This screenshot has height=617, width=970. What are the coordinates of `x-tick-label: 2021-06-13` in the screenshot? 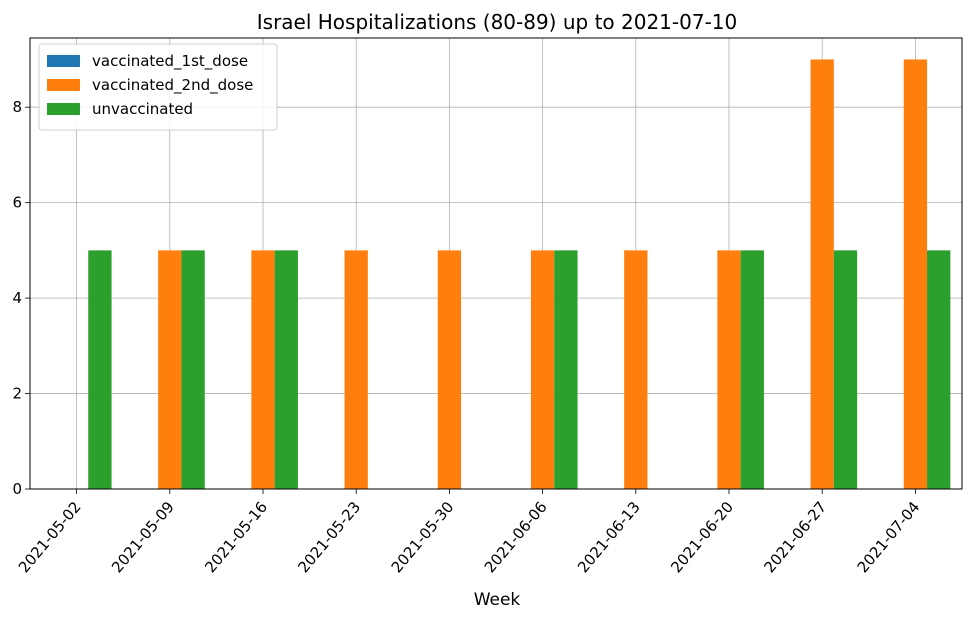 It's located at (609, 537).